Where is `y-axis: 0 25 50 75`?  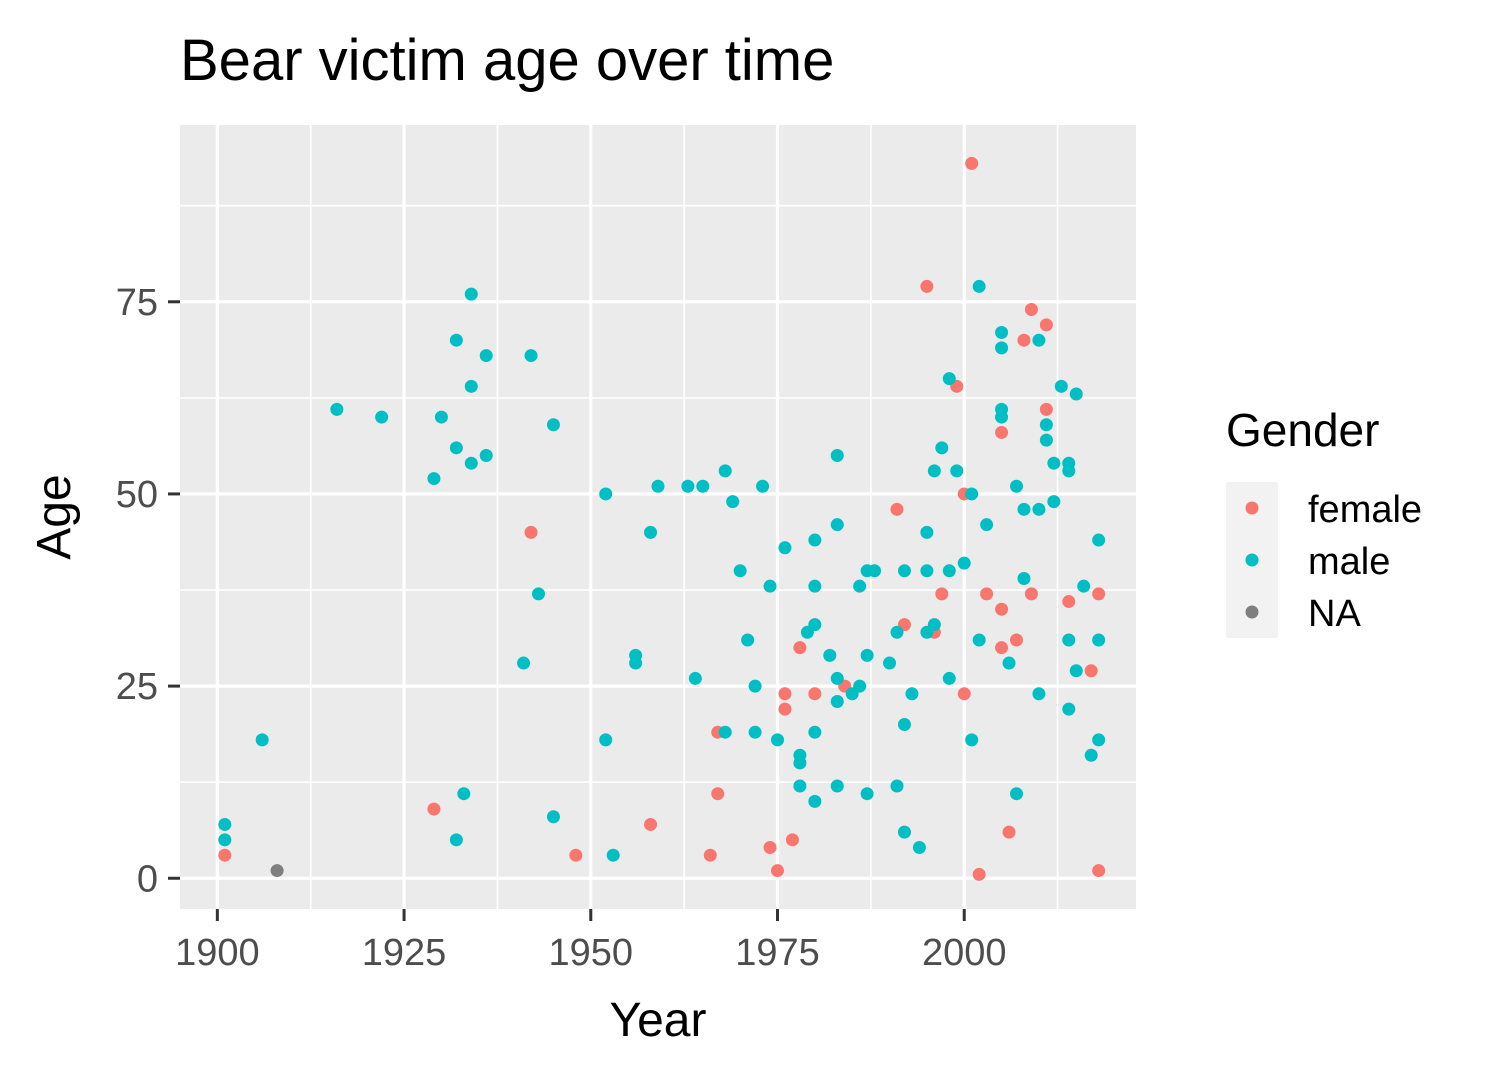 y-axis: 0 25 50 75 is located at coordinates (148, 591).